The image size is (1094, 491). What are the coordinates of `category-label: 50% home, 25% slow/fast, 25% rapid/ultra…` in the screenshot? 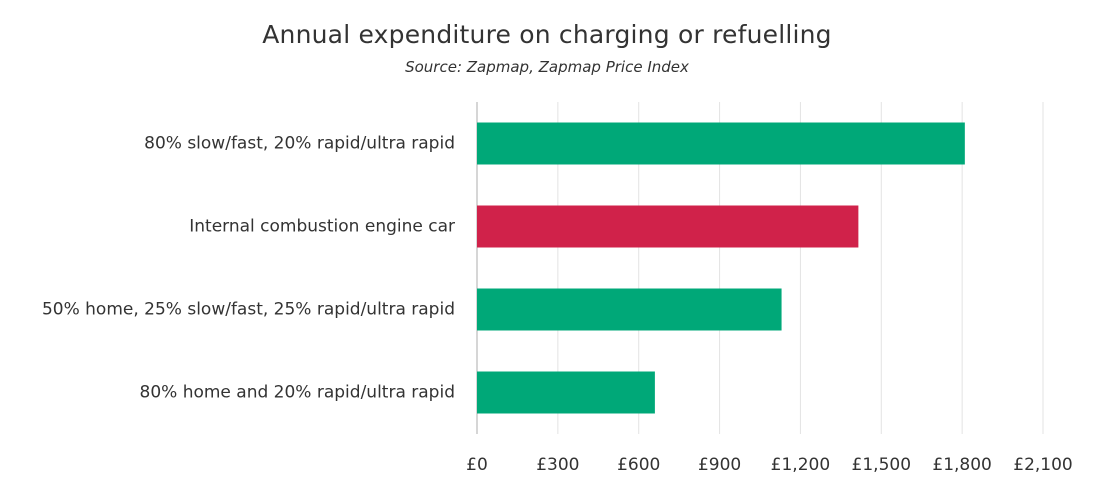 It's located at (248, 310).